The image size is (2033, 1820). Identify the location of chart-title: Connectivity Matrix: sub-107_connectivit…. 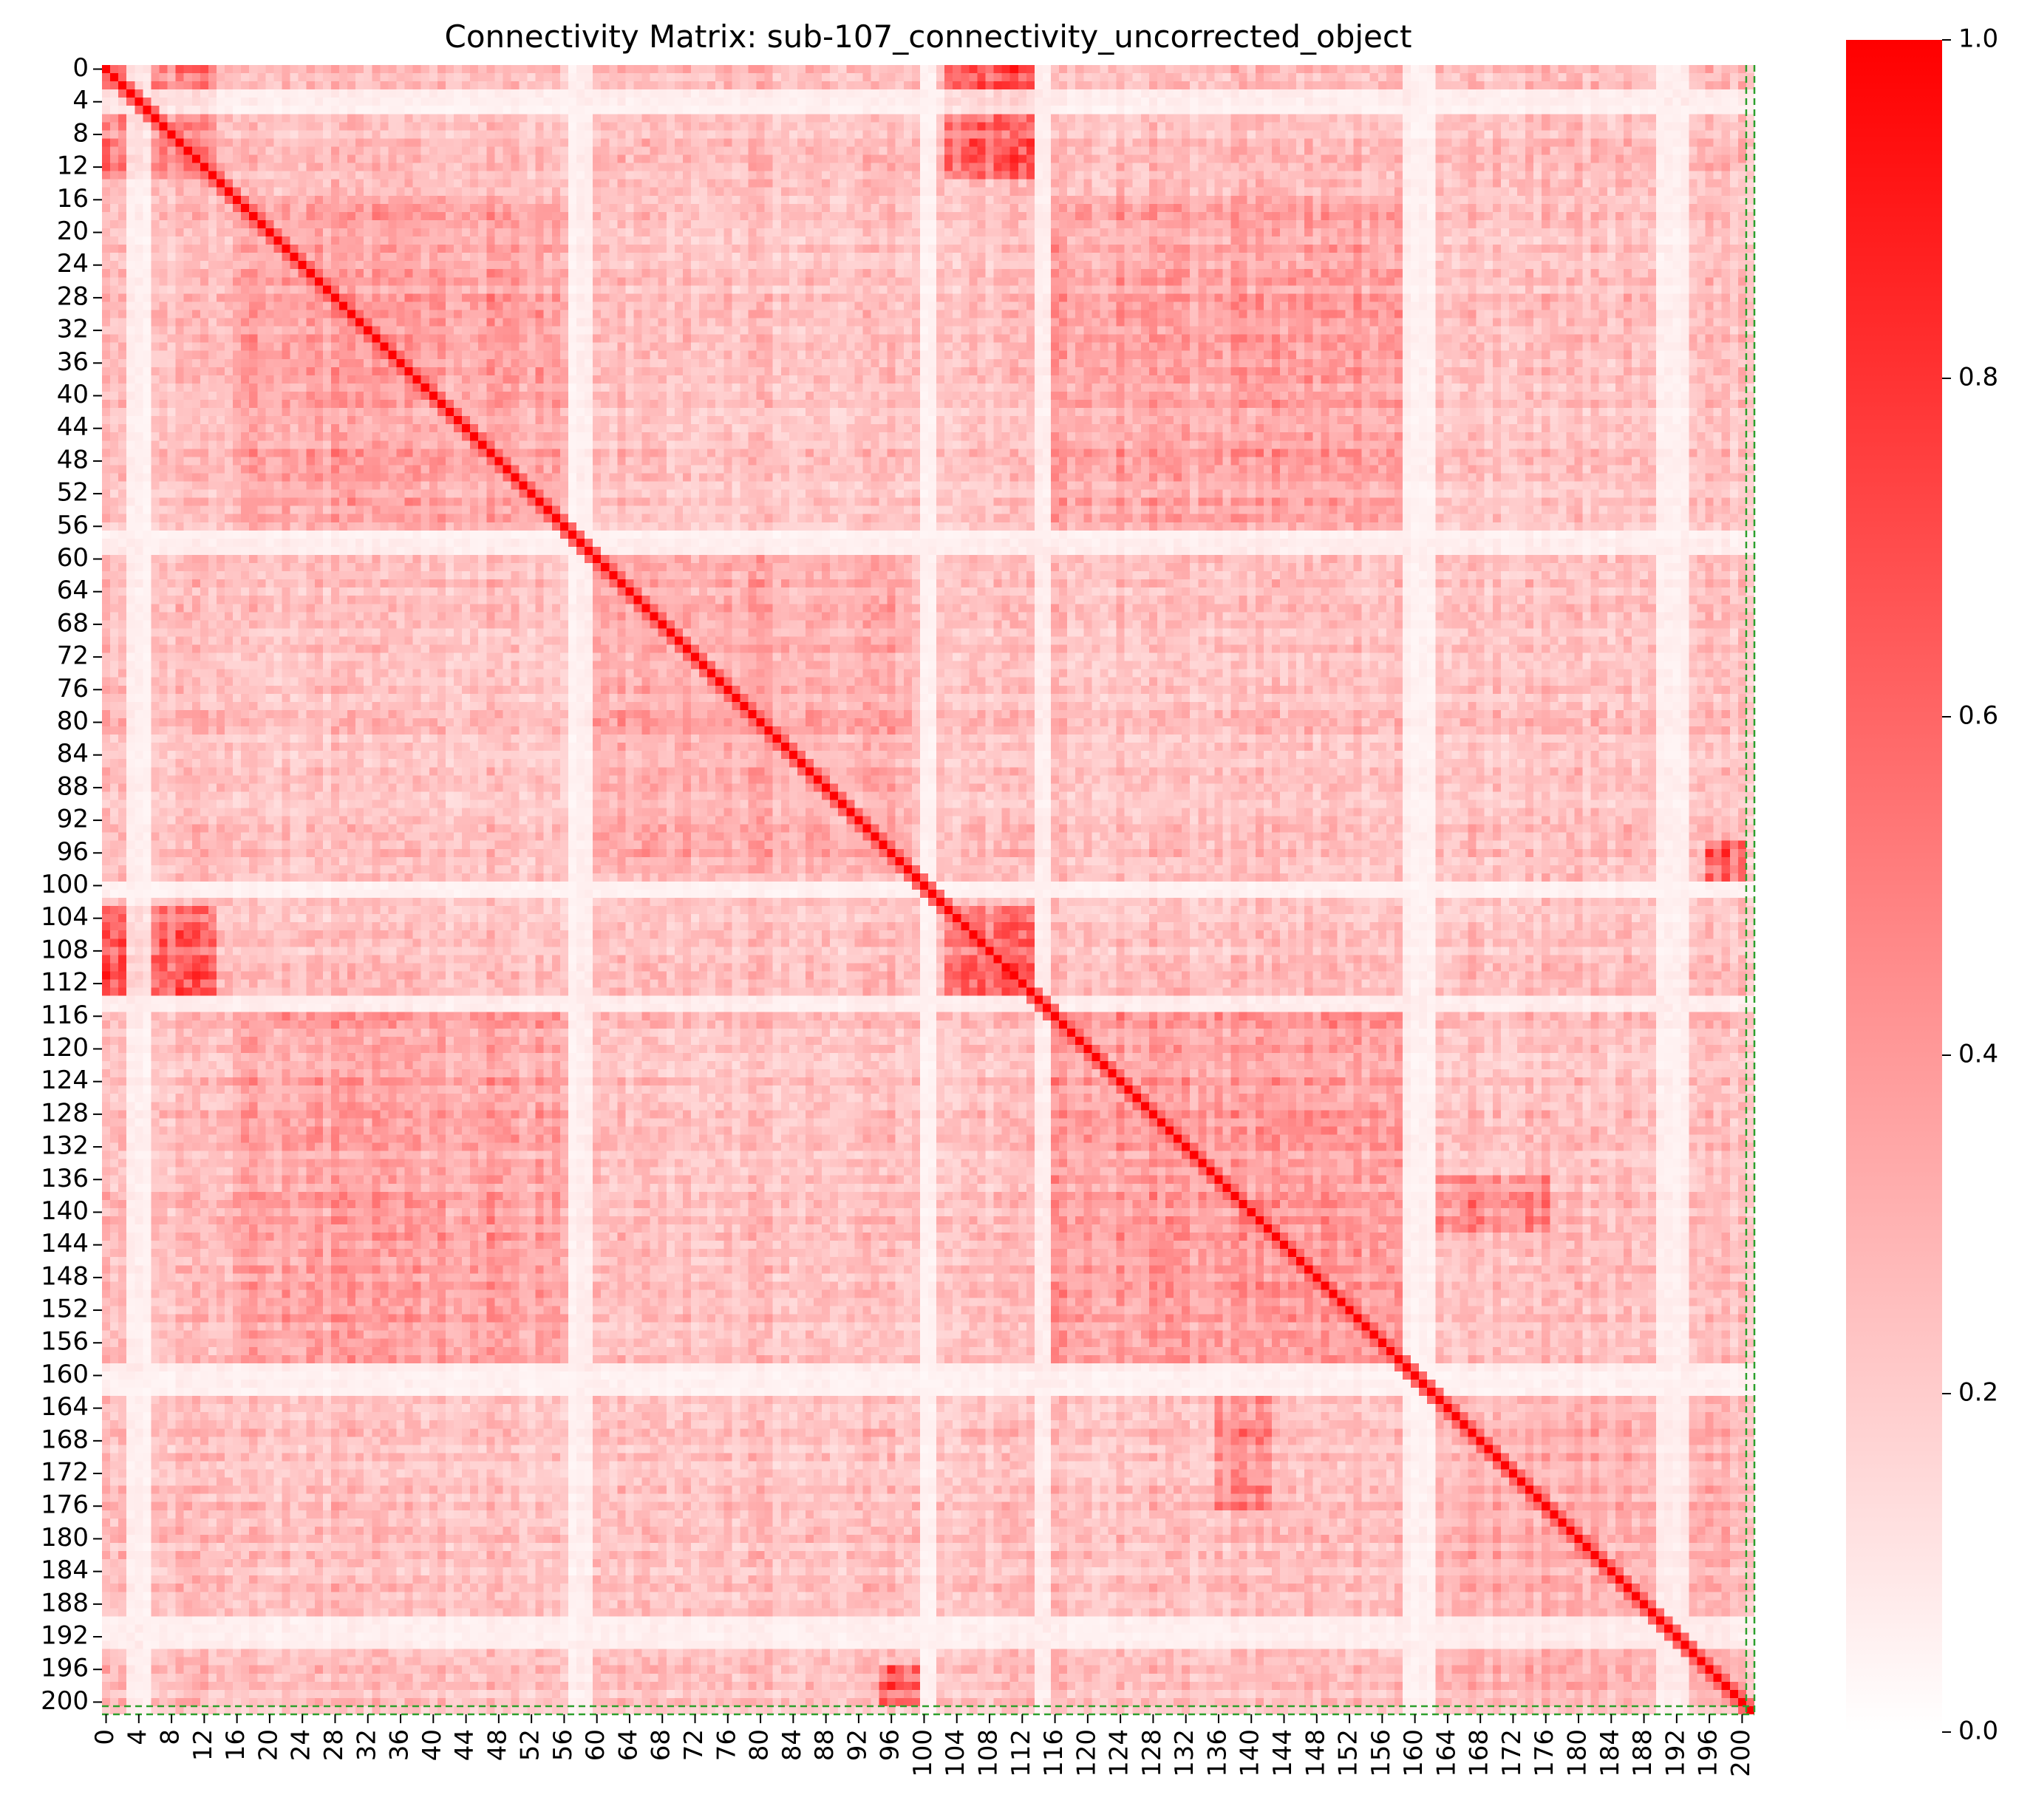
(928, 36).